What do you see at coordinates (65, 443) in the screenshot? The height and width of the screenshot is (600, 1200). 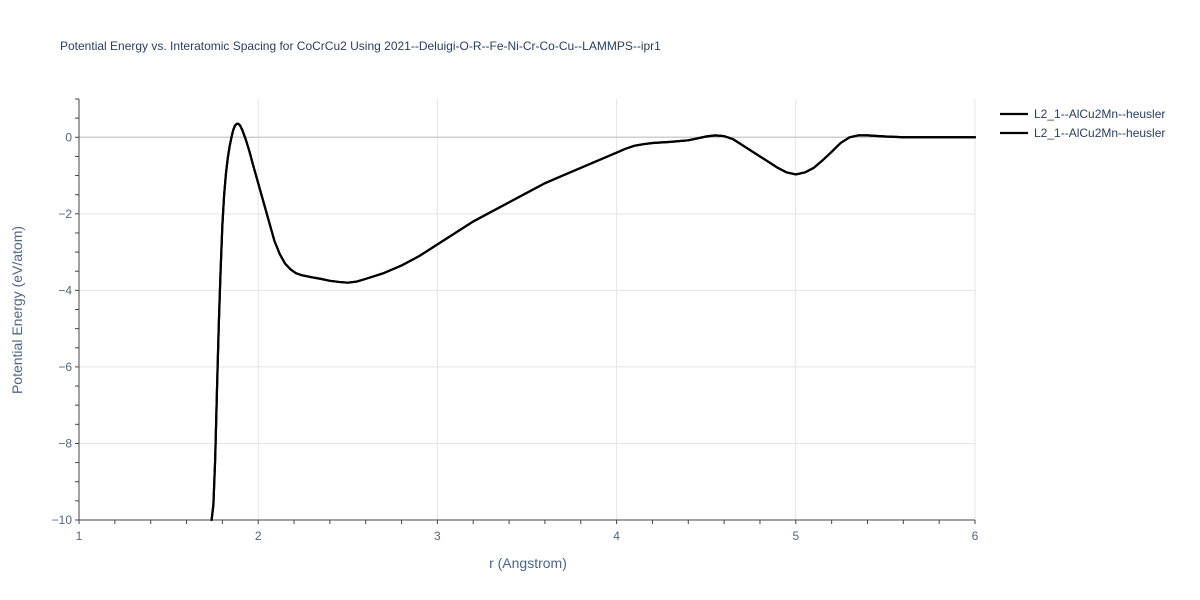 I see `y-tick-label: −8` at bounding box center [65, 443].